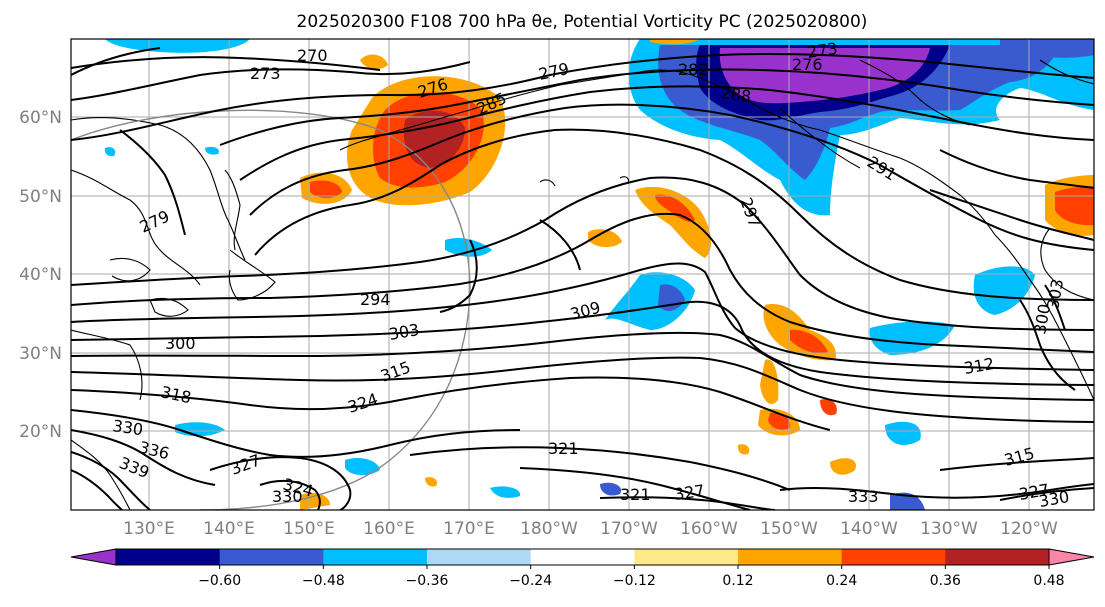 This screenshot has width=1105, height=607. Describe the element at coordinates (841, 581) in the screenshot. I see `colorbar-tick-label: 0.24` at that location.